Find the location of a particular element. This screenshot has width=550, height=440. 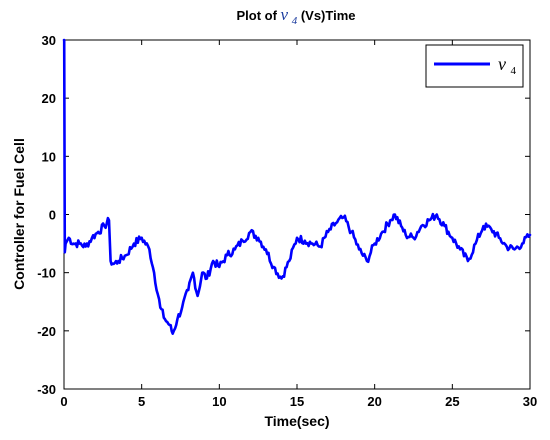

x-tick-label: 10 is located at coordinates (219, 401).